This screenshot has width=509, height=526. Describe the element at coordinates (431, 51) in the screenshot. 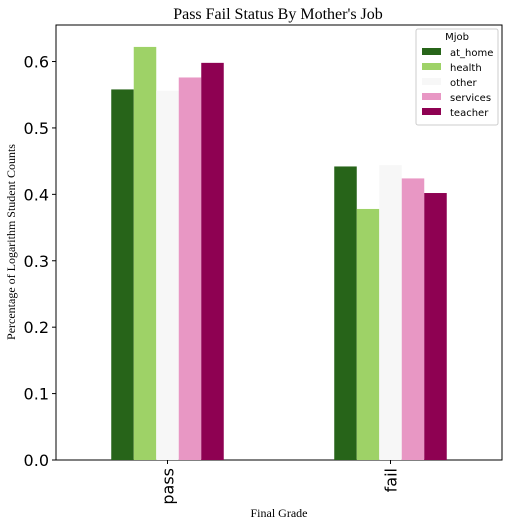

I see `legend-swatch-at_home` at that location.